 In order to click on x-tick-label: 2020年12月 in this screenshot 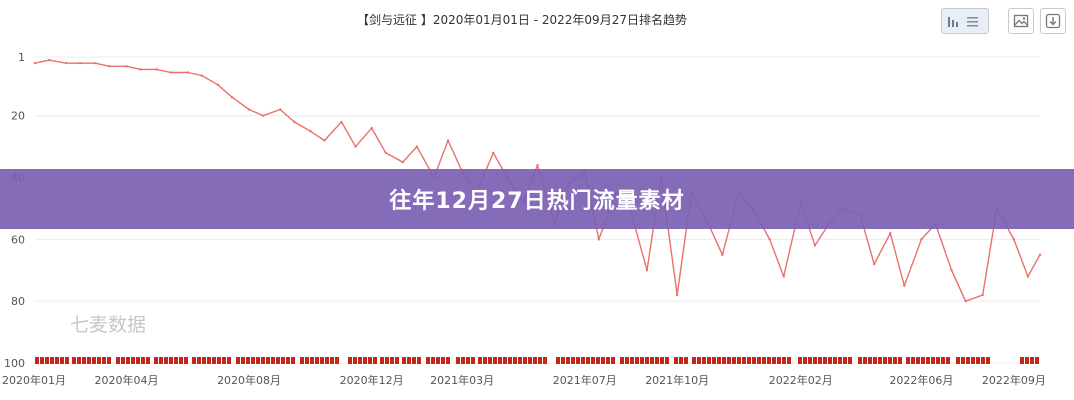, I will do `click(372, 380)`.